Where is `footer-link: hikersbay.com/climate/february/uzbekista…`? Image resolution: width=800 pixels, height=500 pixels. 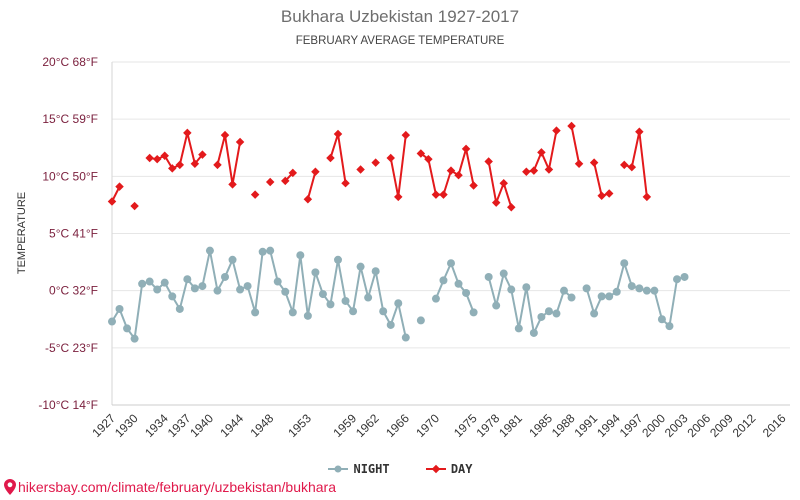 footer-link: hikersbay.com/climate/february/uzbekista… is located at coordinates (170, 487).